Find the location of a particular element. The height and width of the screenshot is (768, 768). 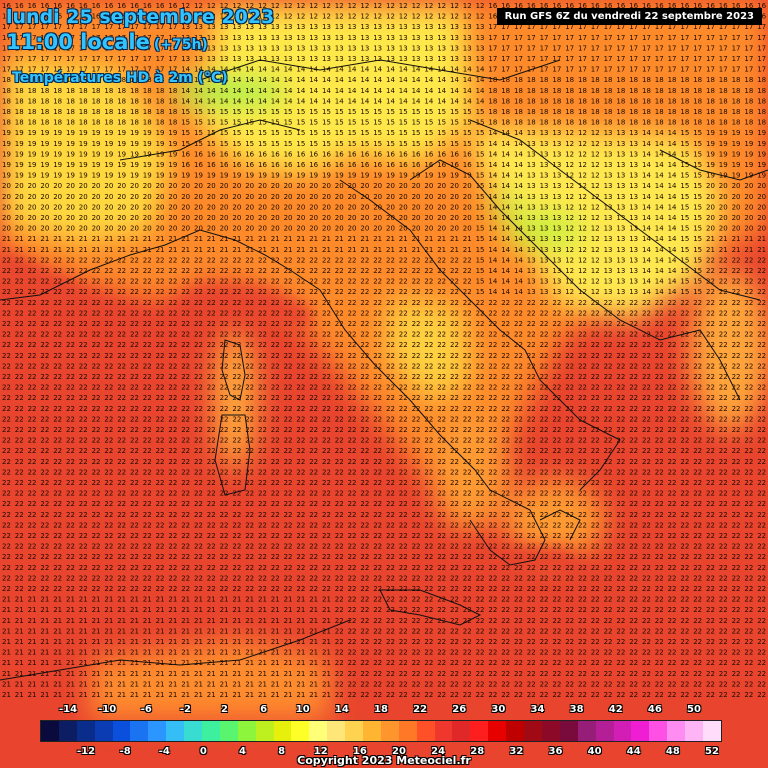

legend-label-bottom: 24 is located at coordinates (438, 751).